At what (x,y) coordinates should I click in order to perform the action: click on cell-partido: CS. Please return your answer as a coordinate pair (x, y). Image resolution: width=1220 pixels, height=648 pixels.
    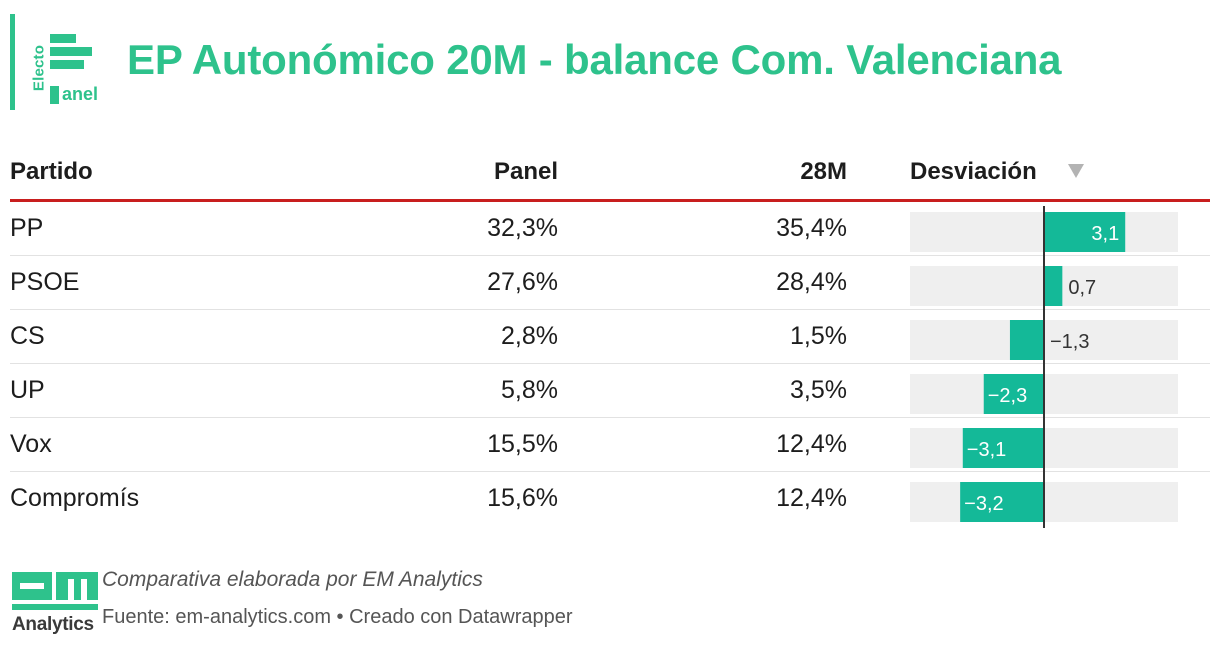
    Looking at the image, I should click on (27, 336).